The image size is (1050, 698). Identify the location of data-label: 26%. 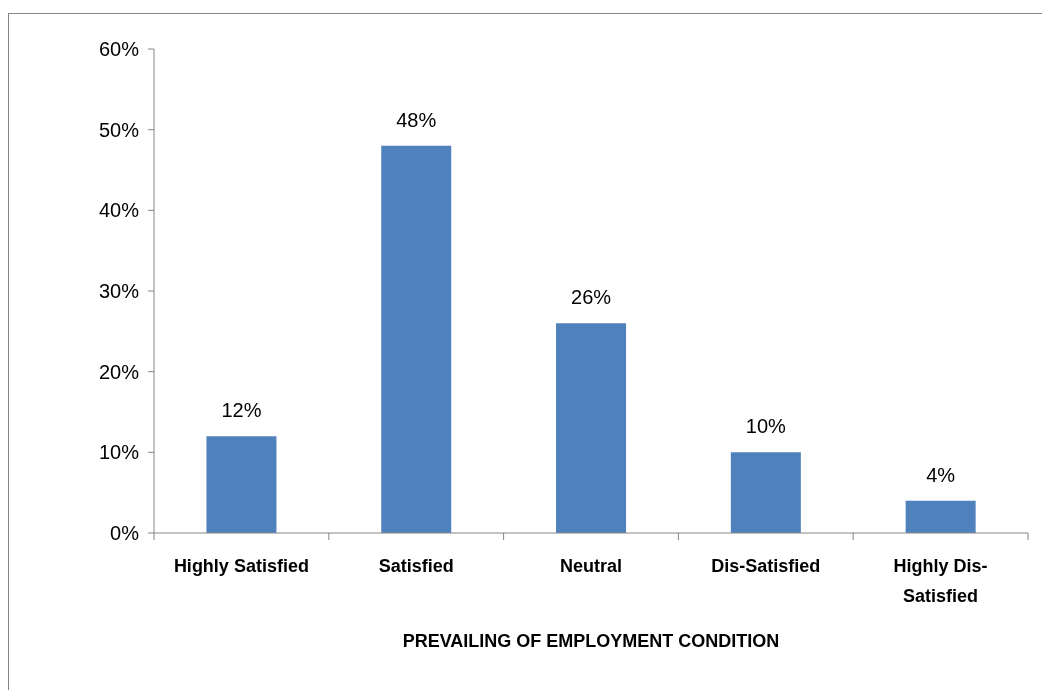
(591, 297).